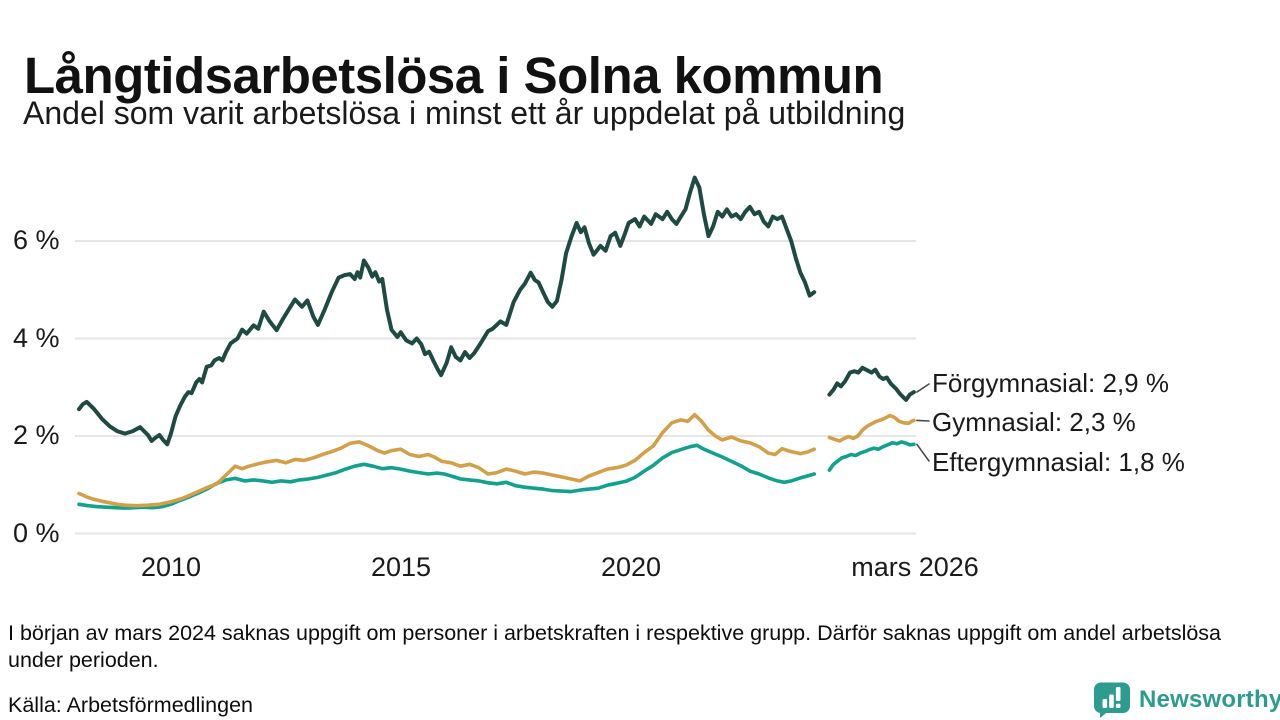 This screenshot has width=1280, height=720. Describe the element at coordinates (923, 420) in the screenshot. I see `legend-connector-gymnasial` at that location.